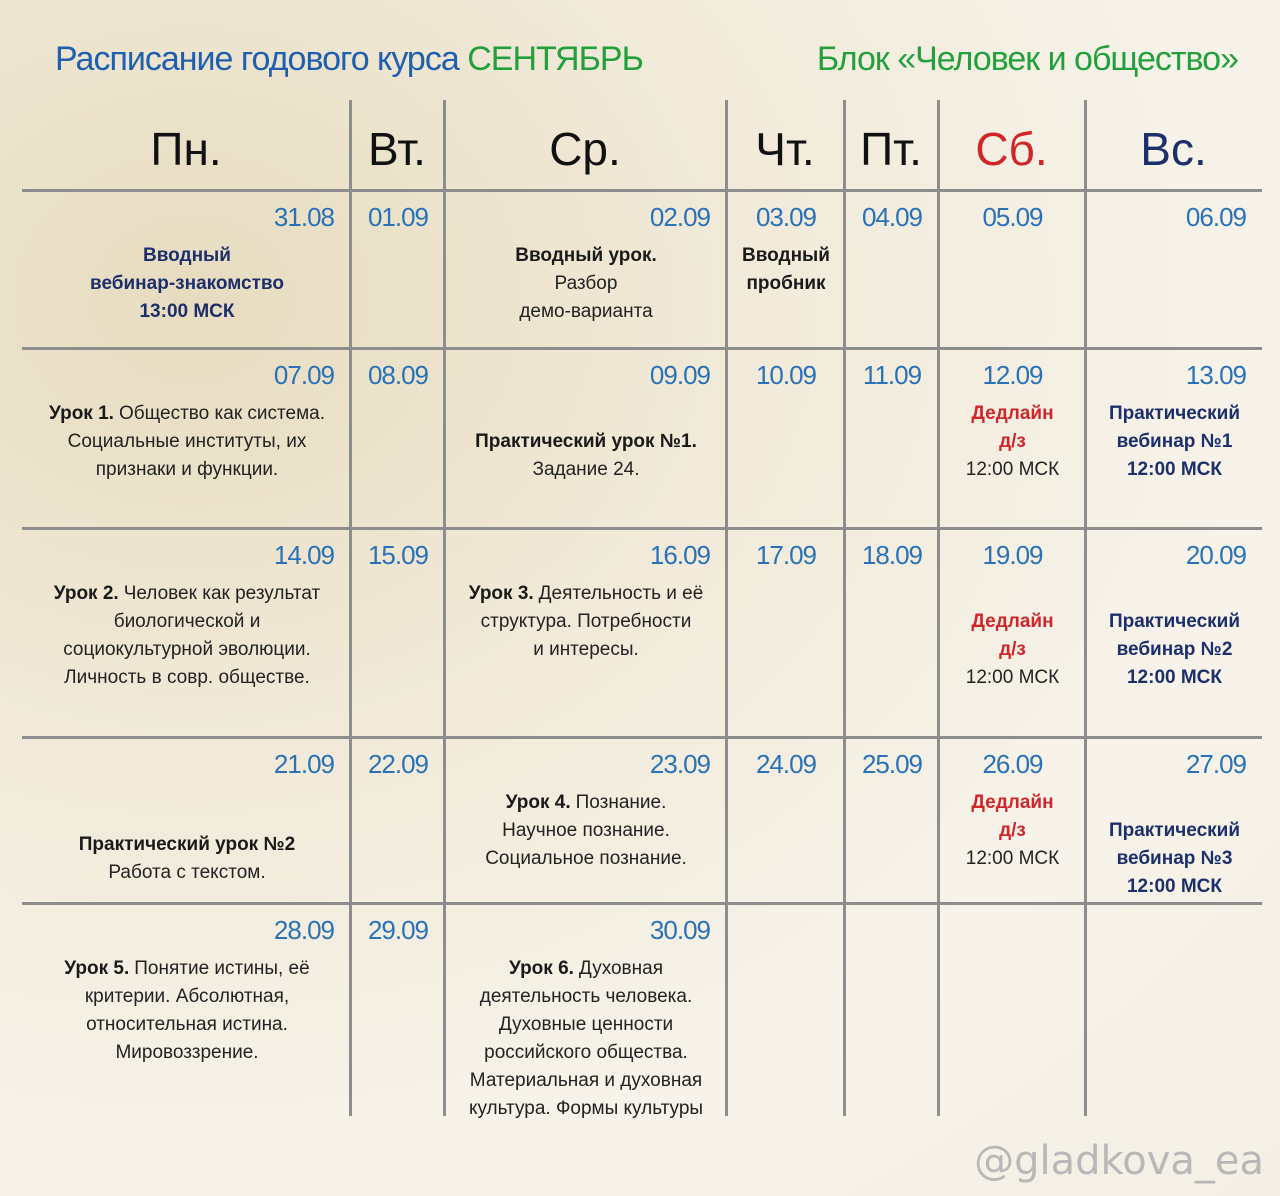 The width and height of the screenshot is (1280, 1196). Describe the element at coordinates (1012, 217) in the screenshot. I see `cell-date: 05.09` at that location.